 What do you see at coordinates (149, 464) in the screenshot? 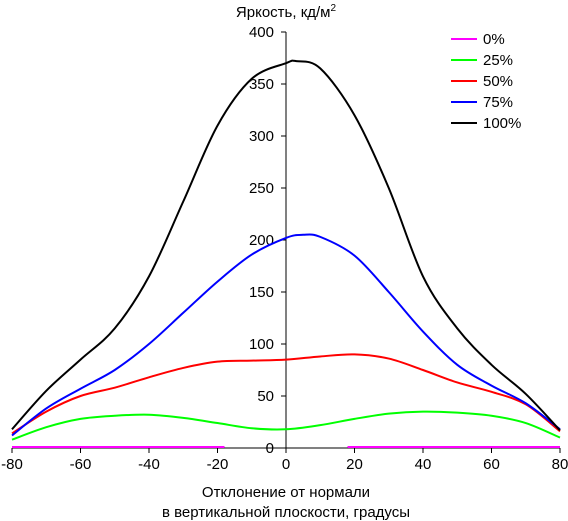
I see `x-tick-label: -40` at bounding box center [149, 464].